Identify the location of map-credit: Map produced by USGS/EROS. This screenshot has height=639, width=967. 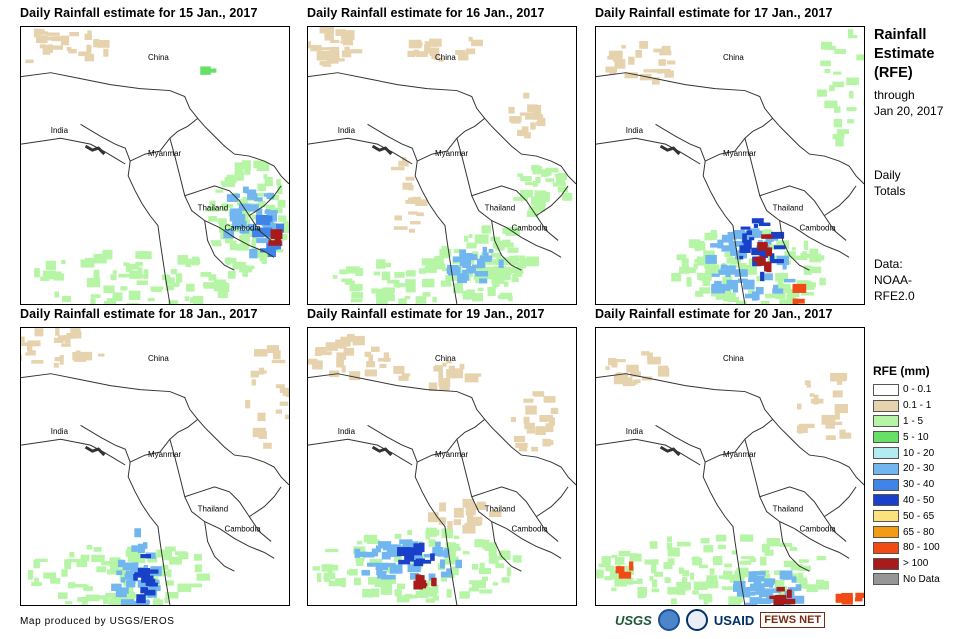
(97, 621).